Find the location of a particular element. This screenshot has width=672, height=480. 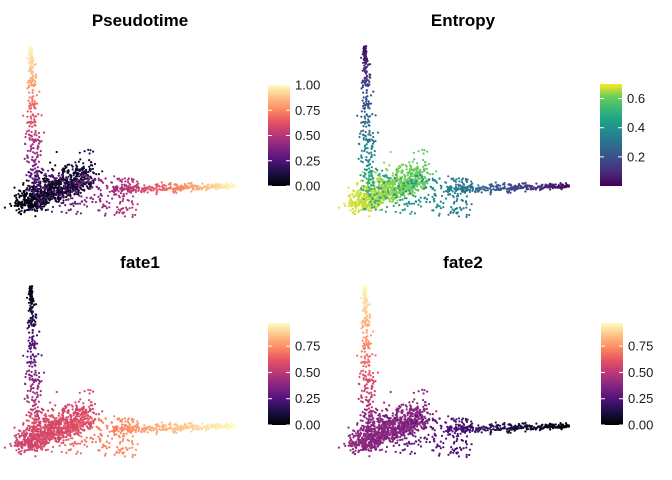

colorbar-tick-label: 0.2 is located at coordinates (636, 156).